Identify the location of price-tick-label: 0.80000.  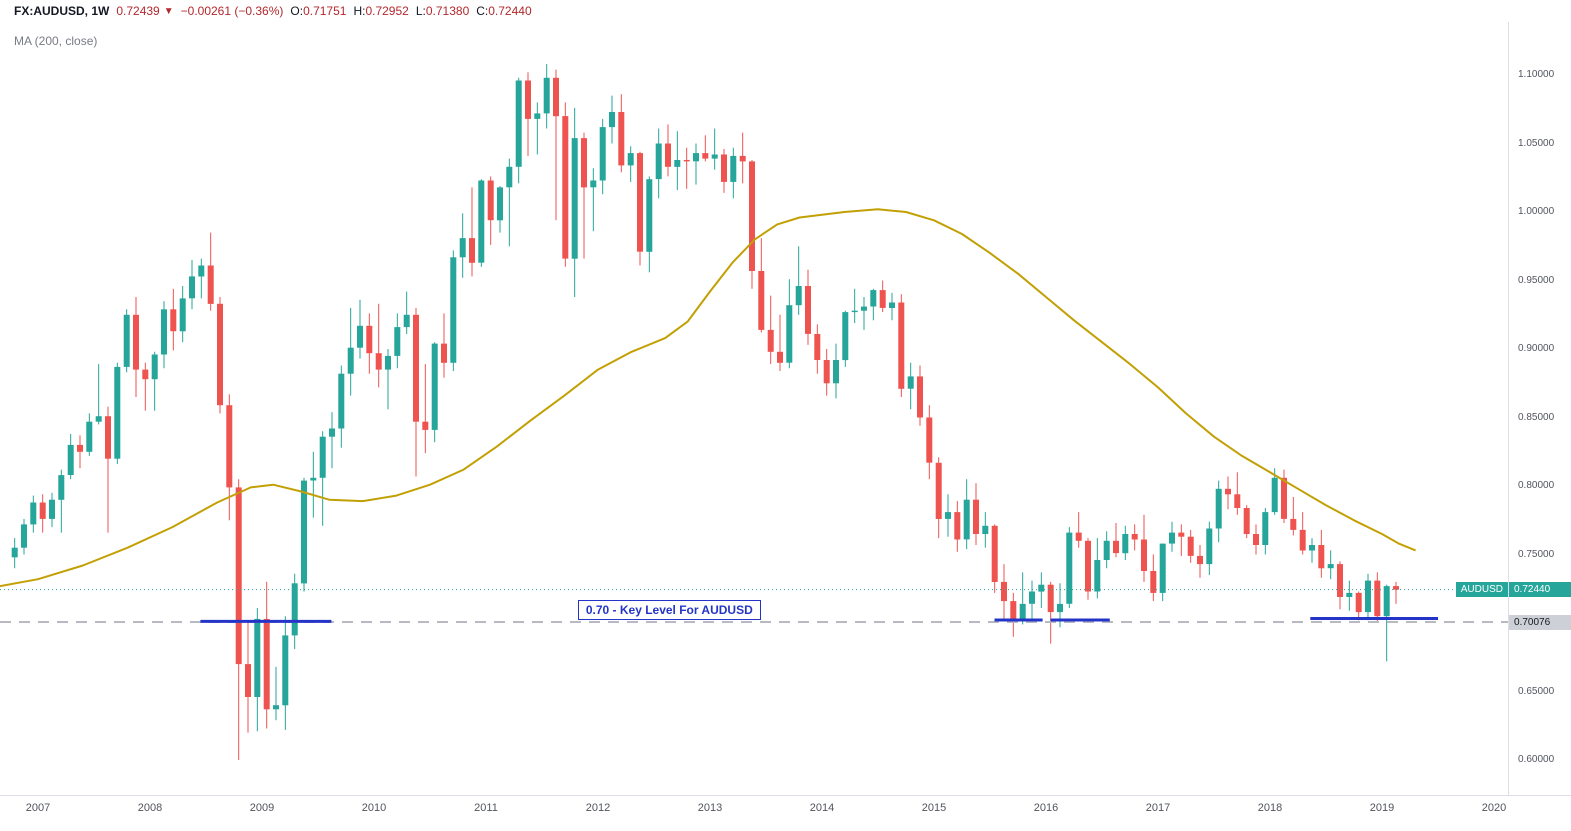
(1536, 486).